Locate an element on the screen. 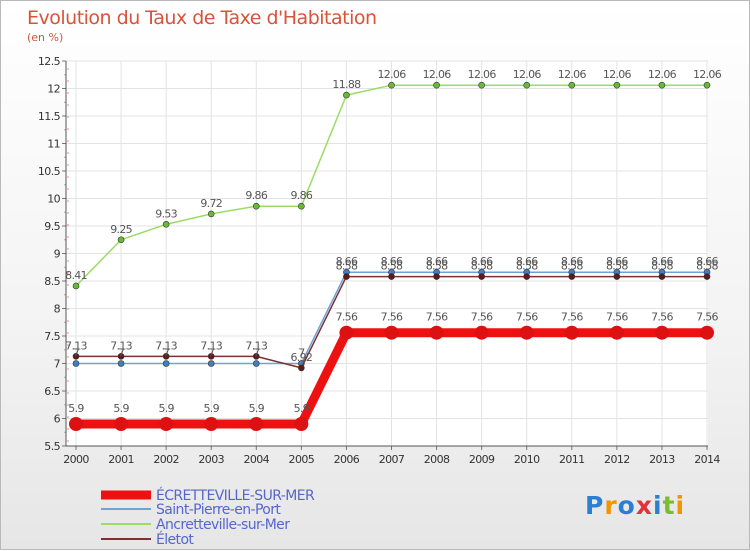 Image resolution: width=750 pixels, height=551 pixels. x-tick-label: 2013 is located at coordinates (662, 459).